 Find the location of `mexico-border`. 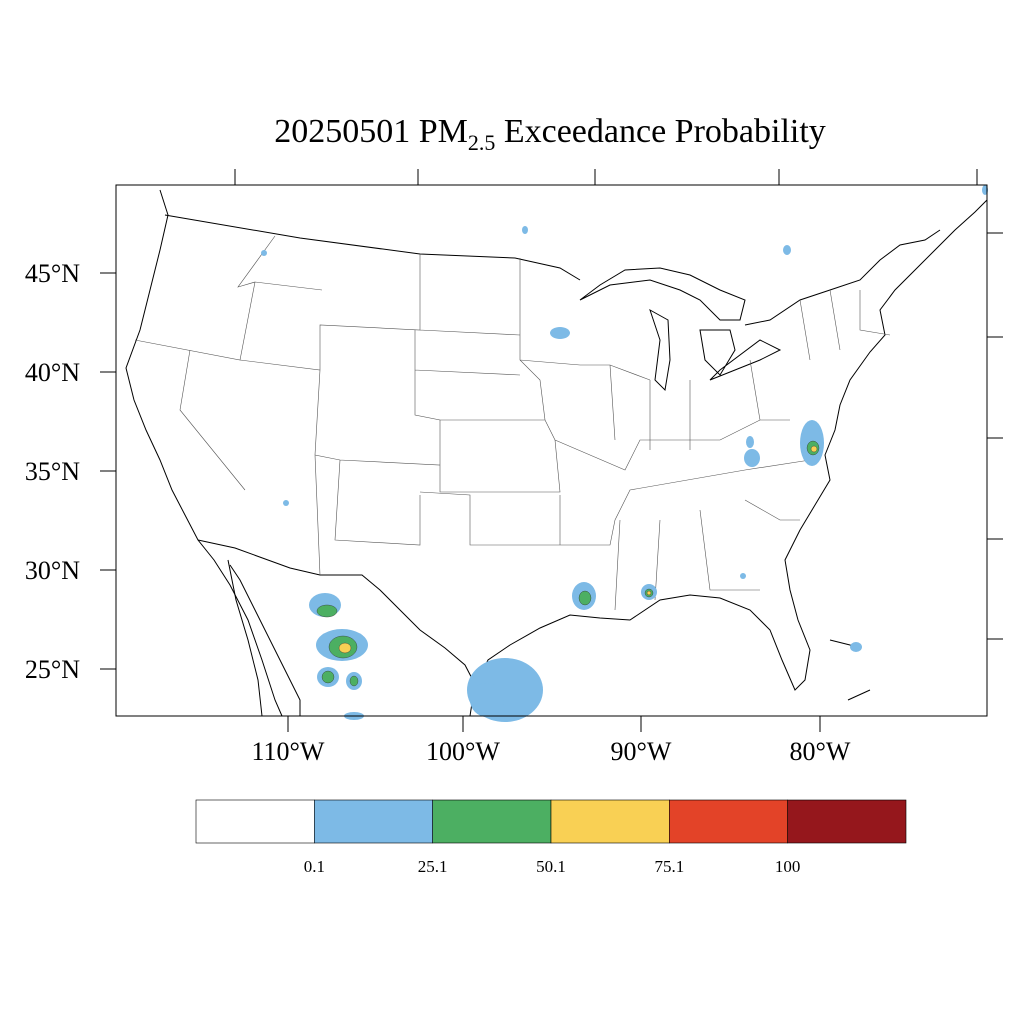

mexico-border is located at coordinates (338, 615).